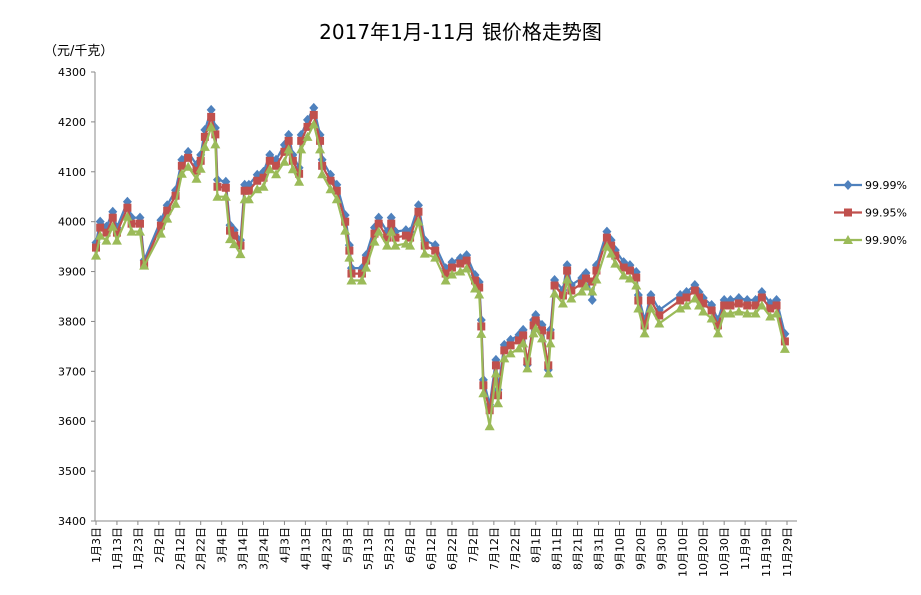  Describe the element at coordinates (410, 545) in the screenshot. I see `x-tick-label: 6月2日` at that location.